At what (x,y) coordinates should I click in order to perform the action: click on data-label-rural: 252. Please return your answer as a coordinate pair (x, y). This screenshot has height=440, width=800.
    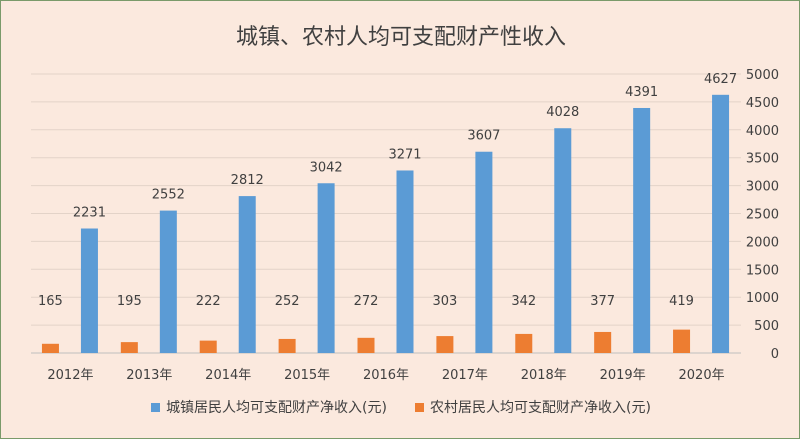
    Looking at the image, I should click on (287, 301).